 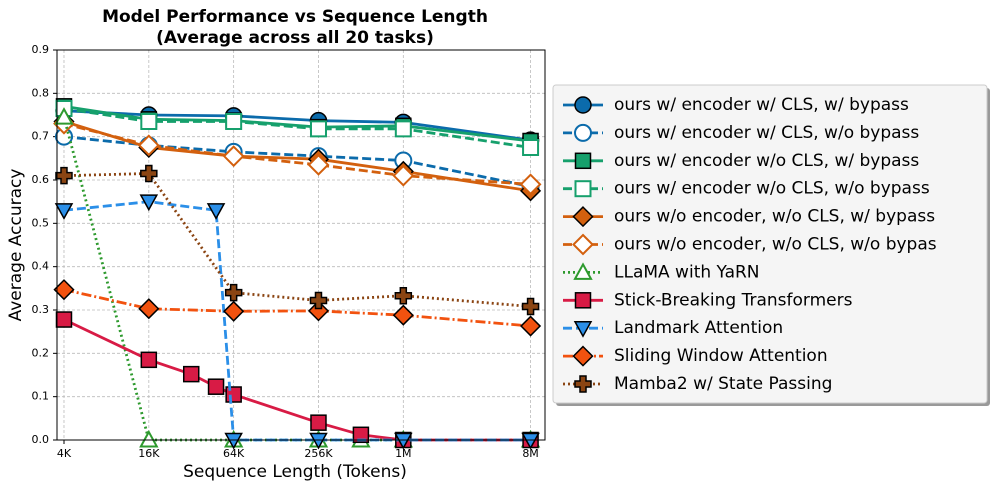 I want to click on legend-label: Sliding Window Attention, so click(x=721, y=356).